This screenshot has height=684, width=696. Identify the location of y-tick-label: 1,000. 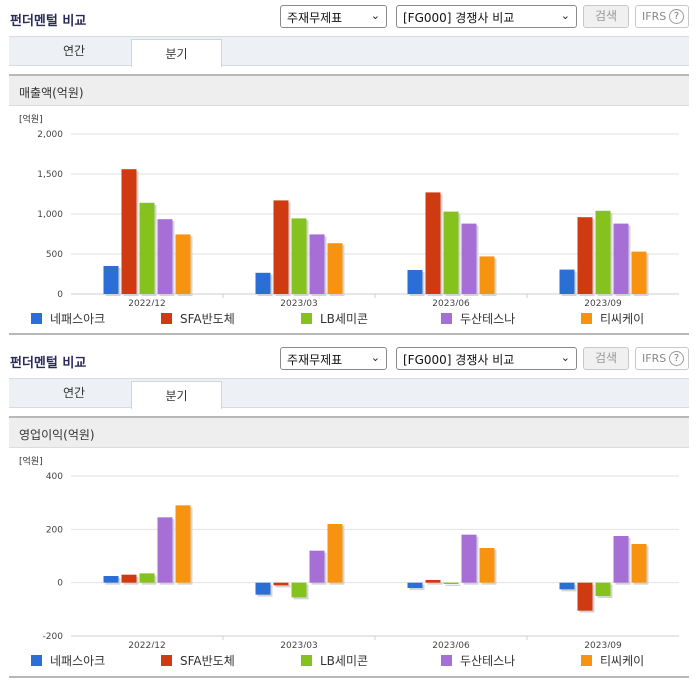
(50, 215).